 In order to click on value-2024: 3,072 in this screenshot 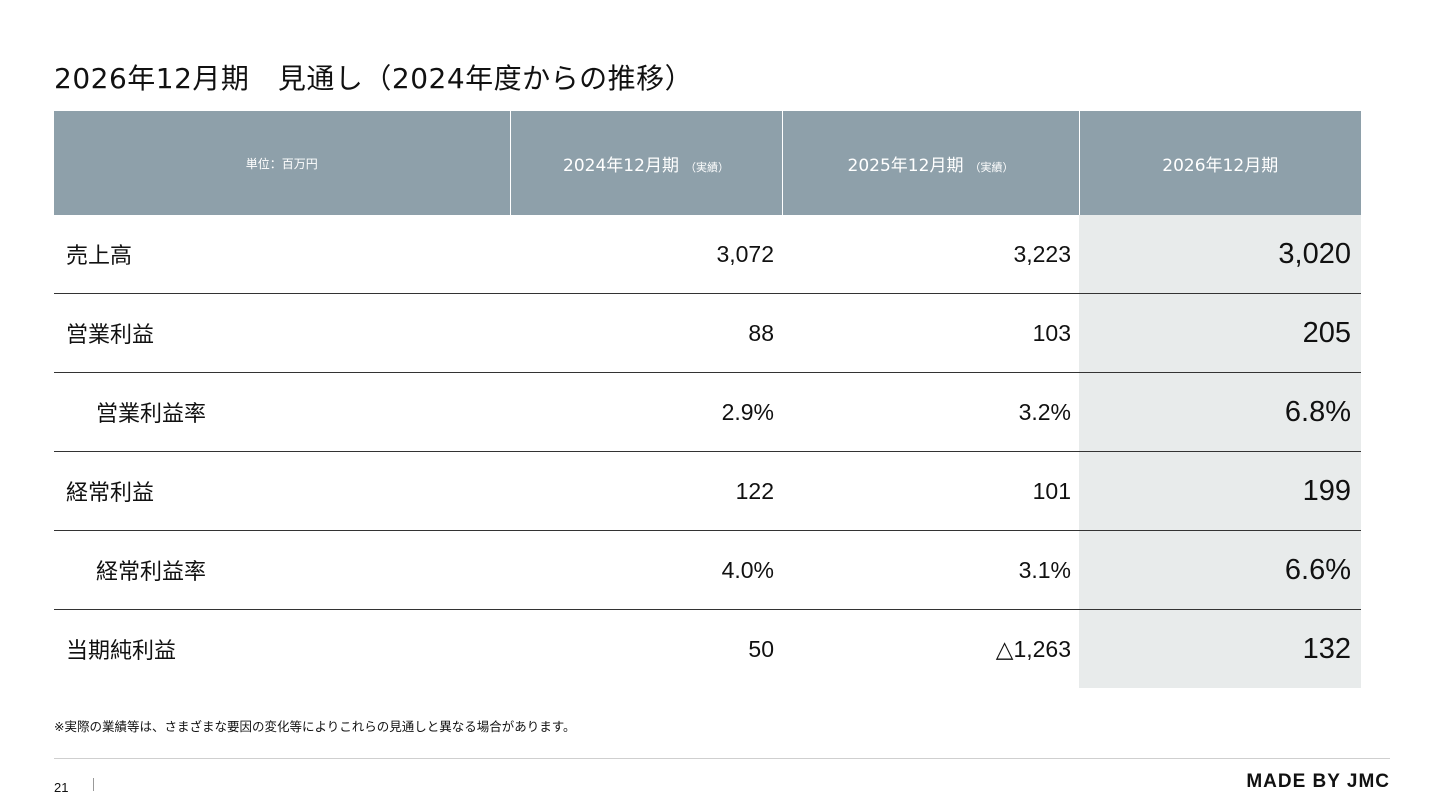, I will do `click(646, 254)`.